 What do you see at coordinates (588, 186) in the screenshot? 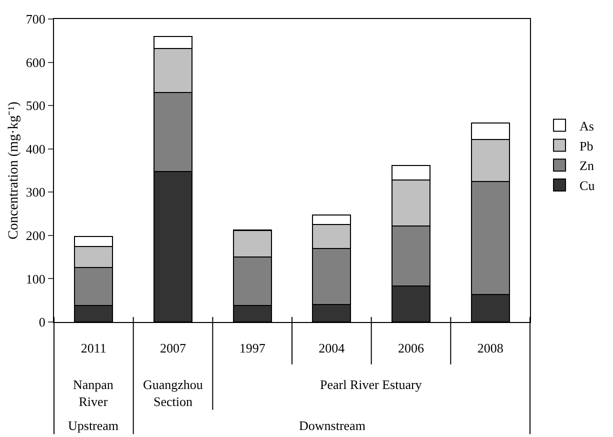
I see `legend-label: Cu` at bounding box center [588, 186].